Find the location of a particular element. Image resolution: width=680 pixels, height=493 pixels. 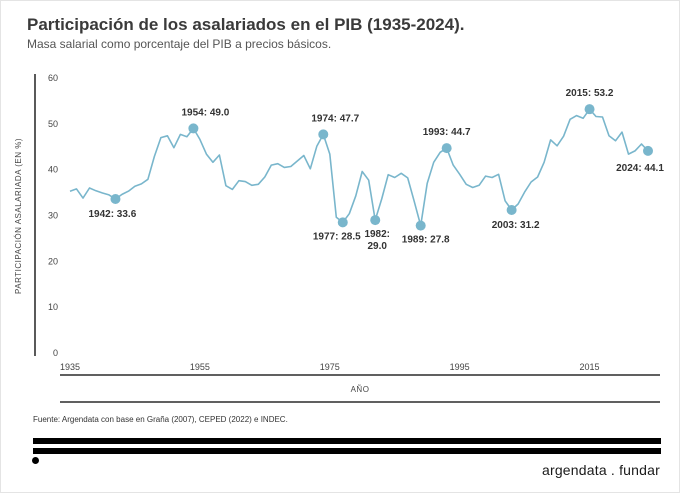

highlight-label-1993: 1993: 44.7 is located at coordinates (447, 132).